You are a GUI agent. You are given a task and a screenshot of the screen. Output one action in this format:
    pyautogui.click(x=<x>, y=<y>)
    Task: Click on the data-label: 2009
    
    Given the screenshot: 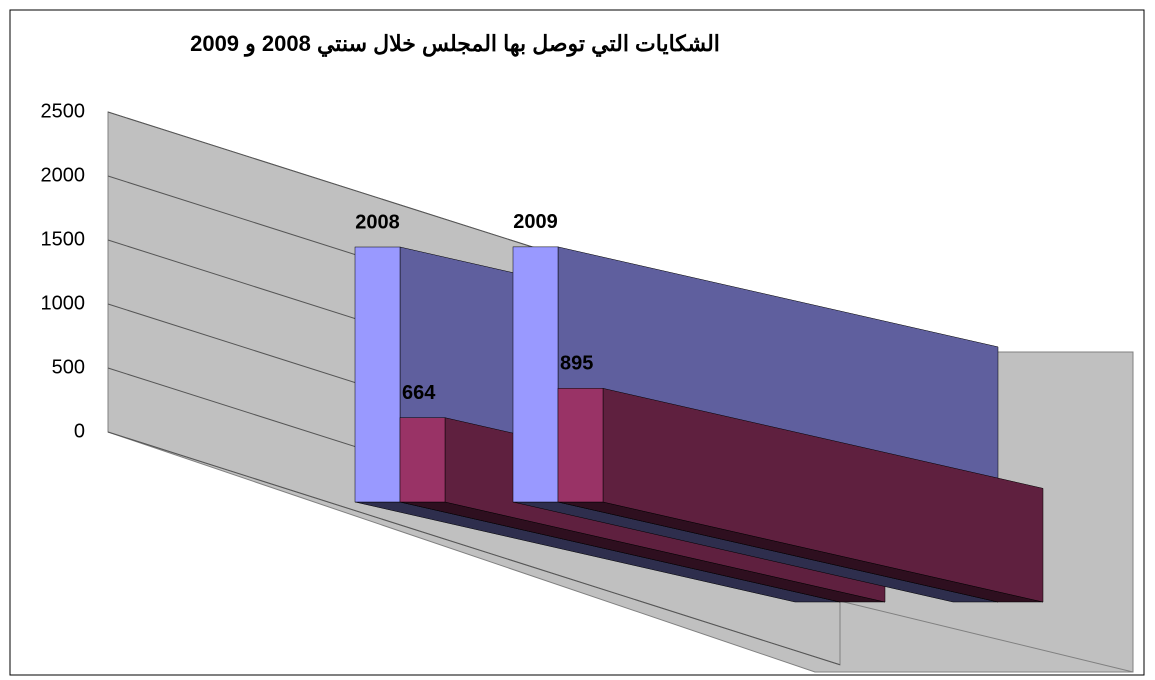 What is the action you would take?
    pyautogui.click(x=535, y=222)
    